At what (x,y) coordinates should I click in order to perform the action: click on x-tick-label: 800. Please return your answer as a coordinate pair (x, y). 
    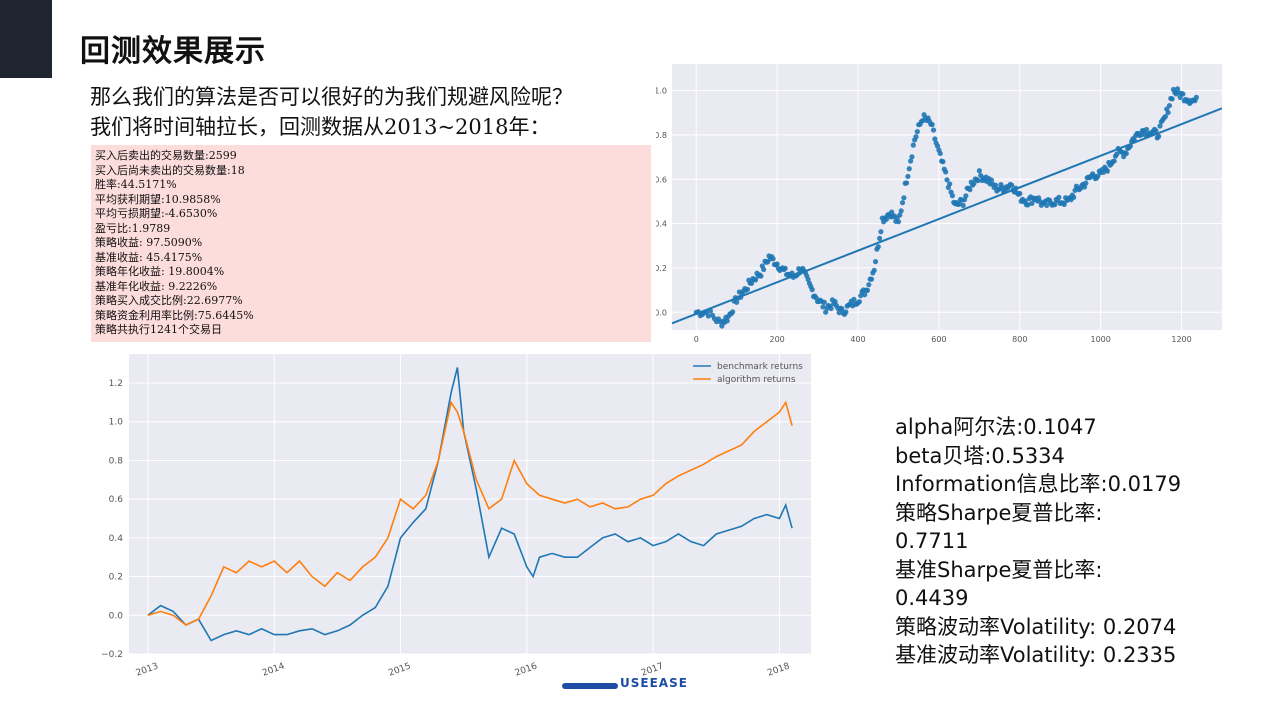
    Looking at the image, I should click on (1019, 339).